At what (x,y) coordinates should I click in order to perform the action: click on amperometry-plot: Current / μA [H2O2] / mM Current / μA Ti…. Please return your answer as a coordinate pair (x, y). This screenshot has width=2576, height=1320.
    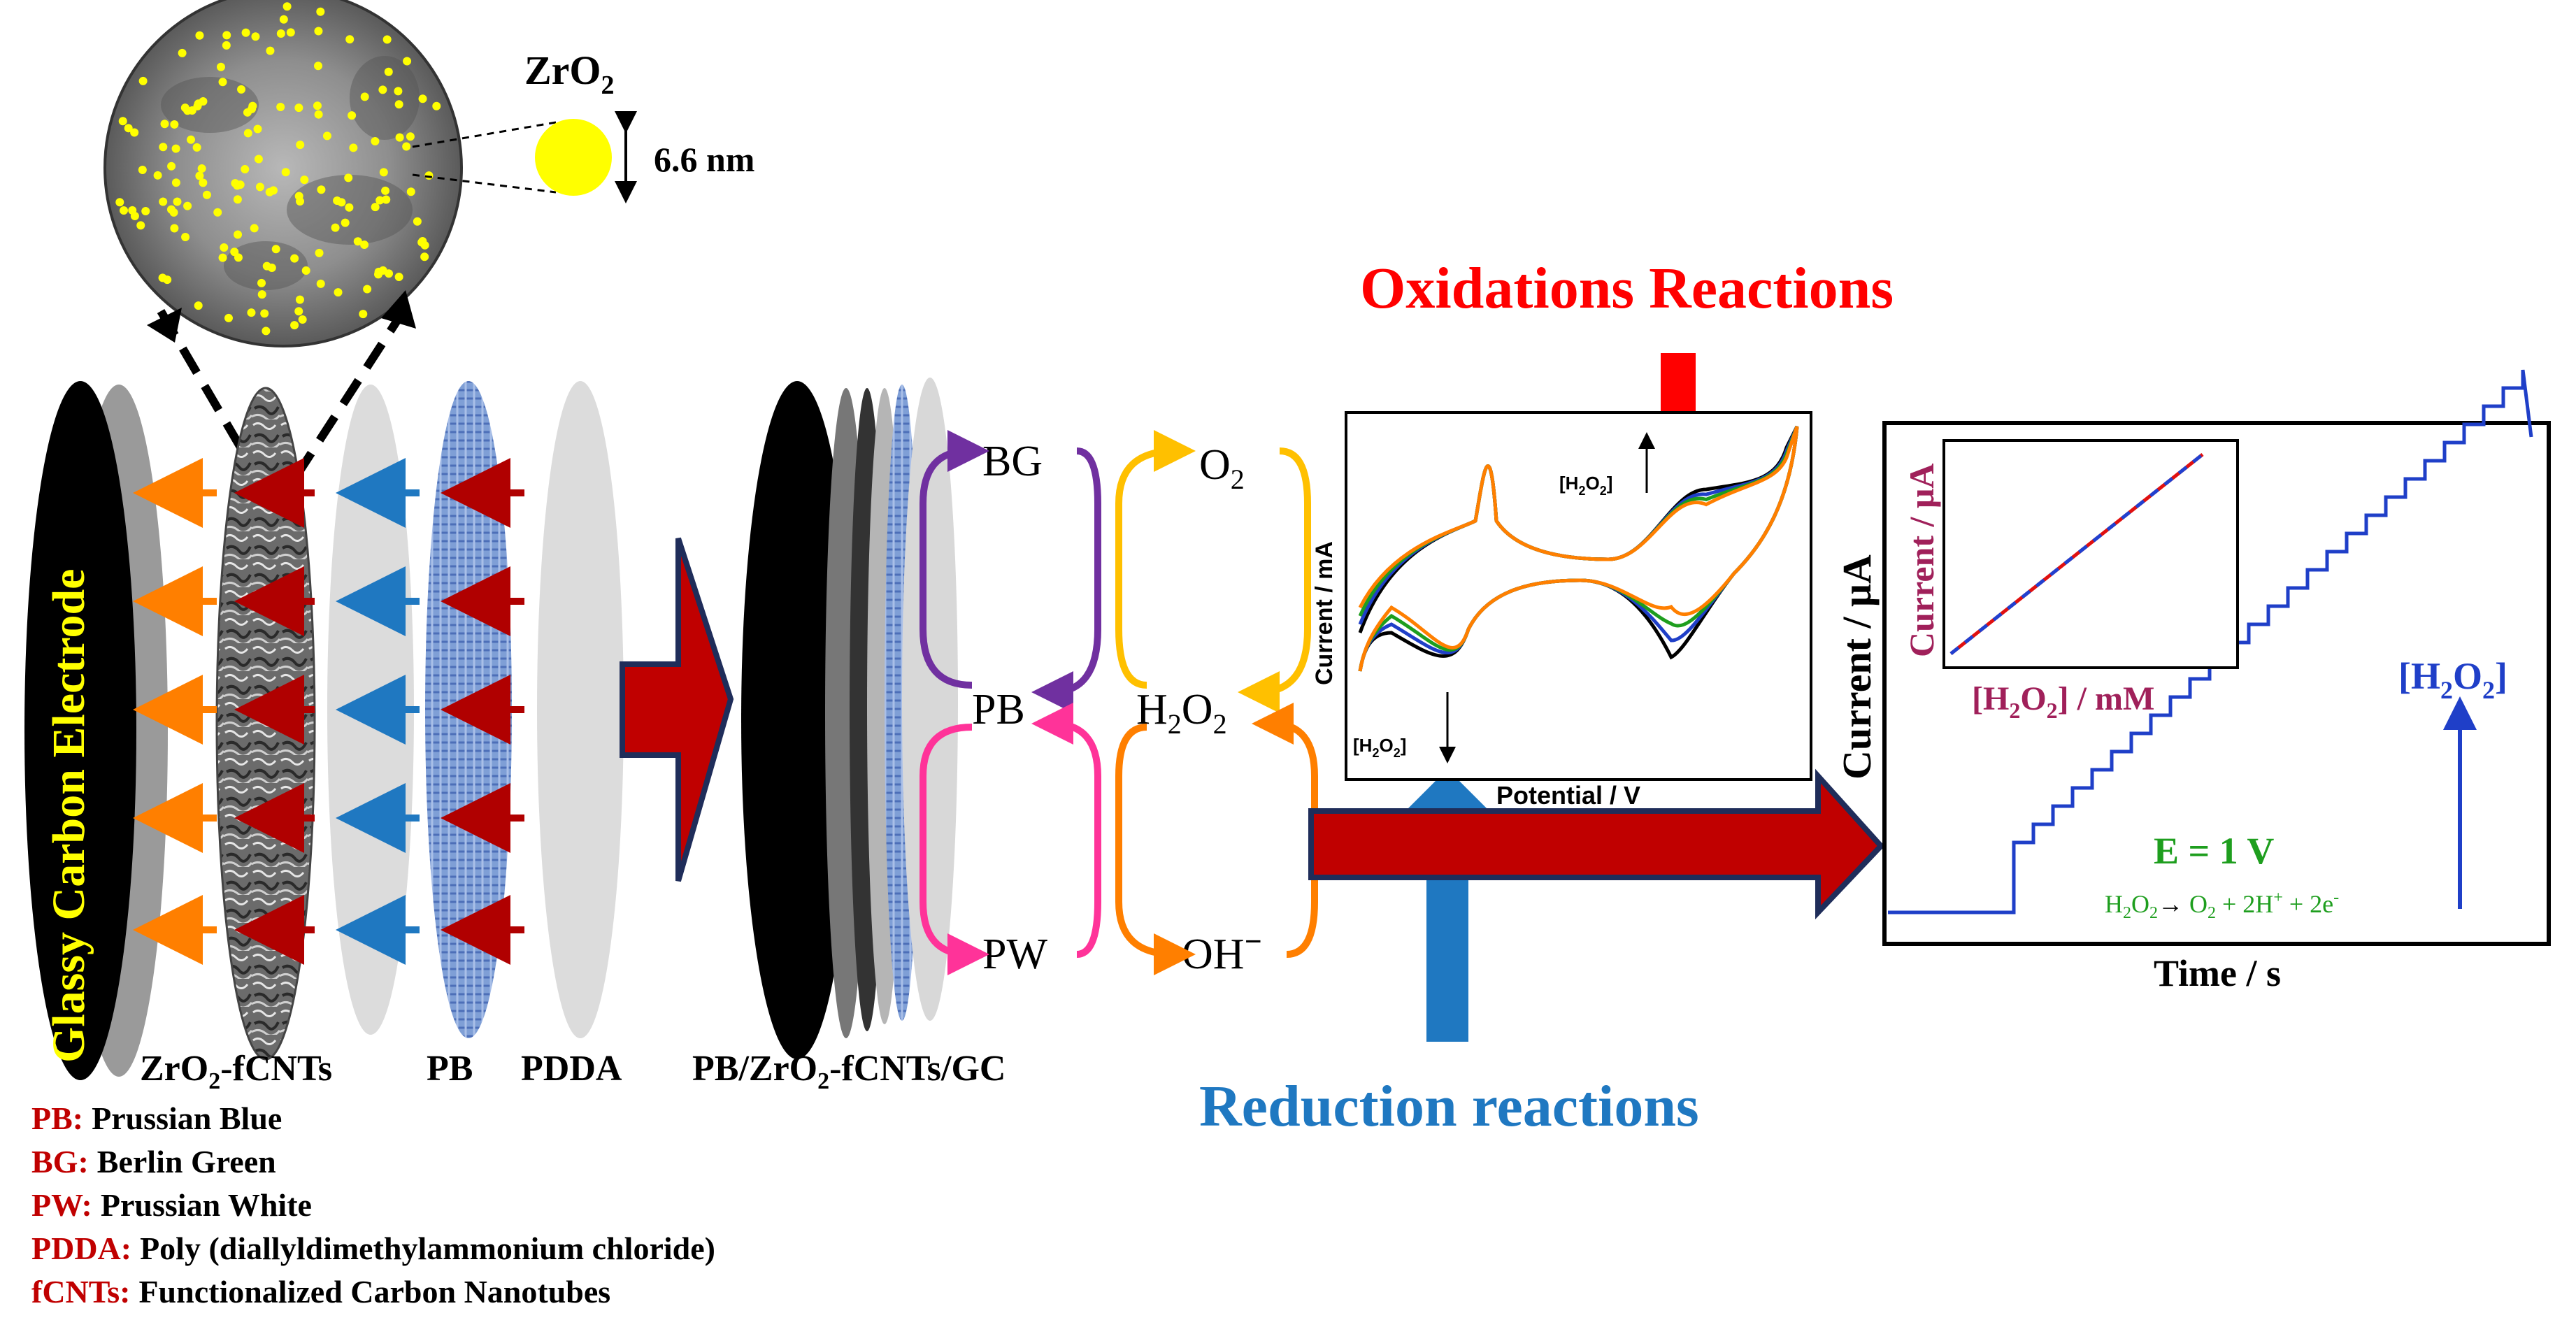
    Looking at the image, I should click on (2192, 682).